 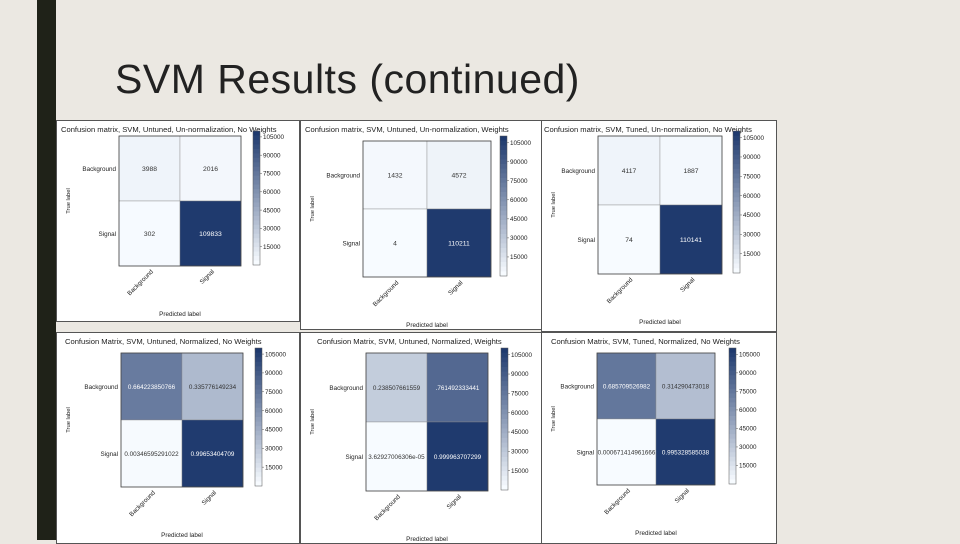 I want to click on cell-value: 1887, so click(x=690, y=171).